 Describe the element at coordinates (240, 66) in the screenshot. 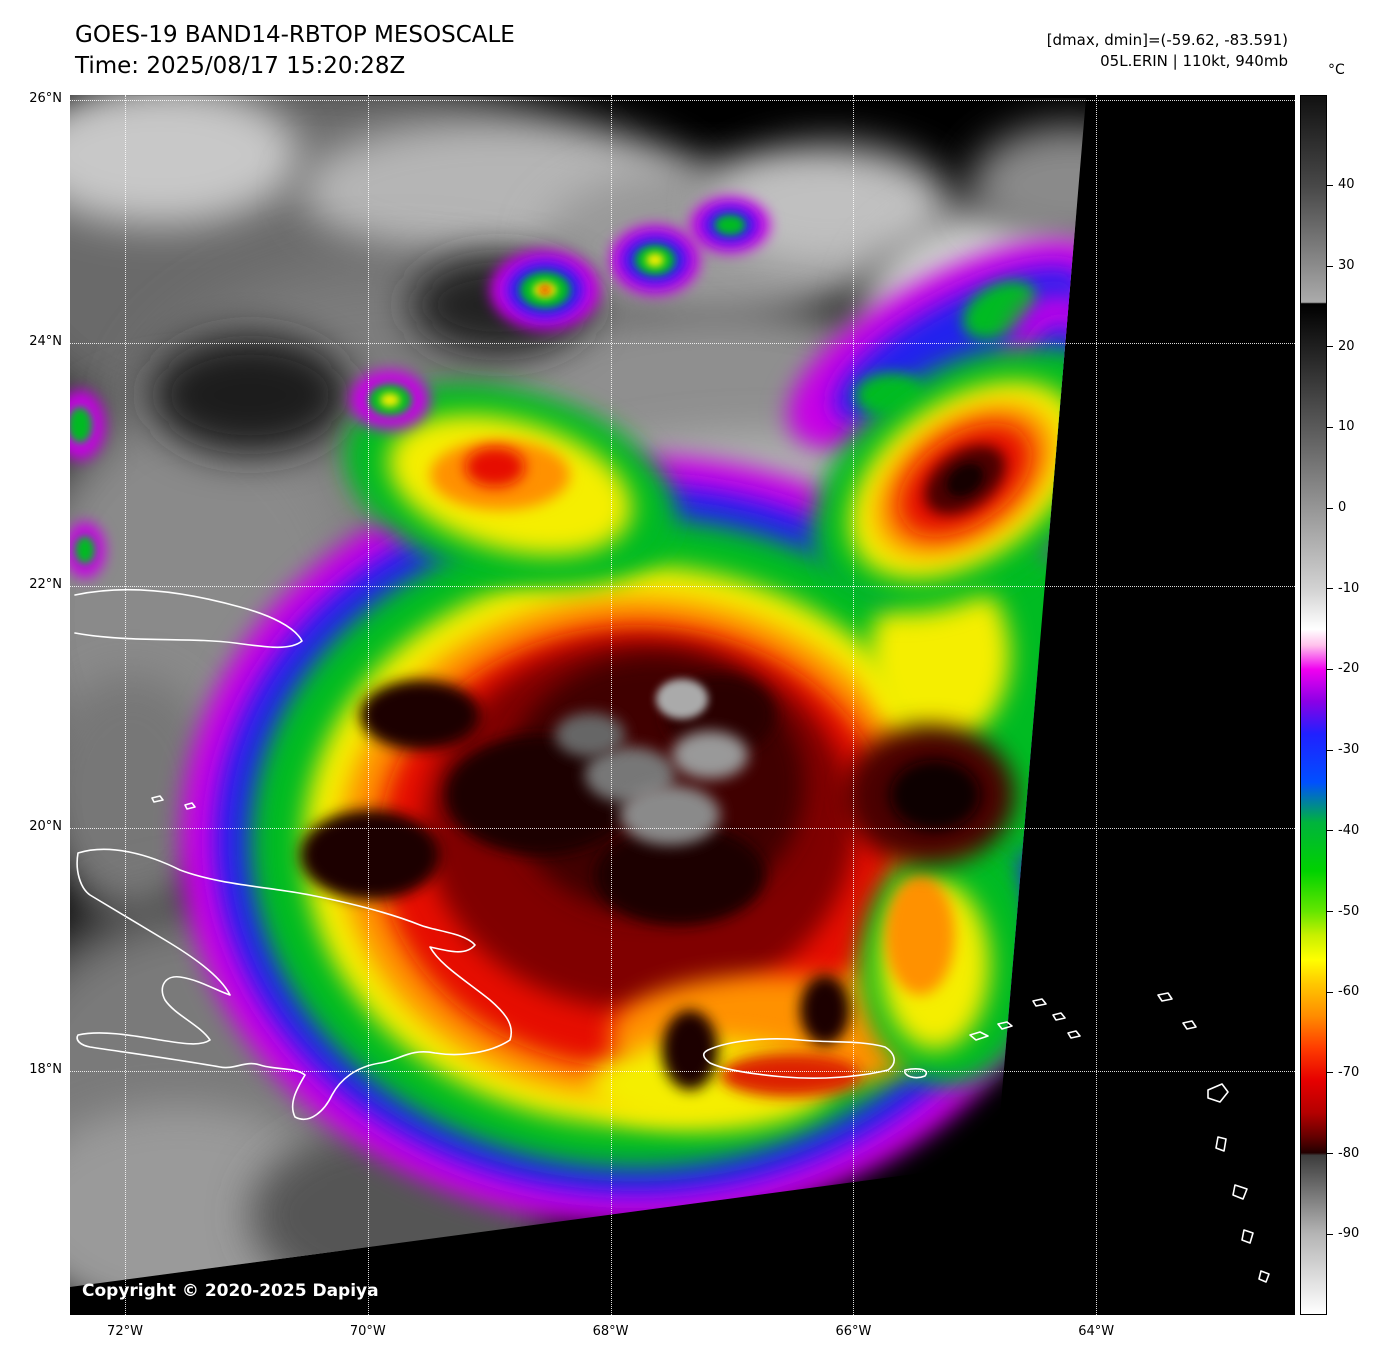

I see `timestamp-label: Time: 2025/08/17 15:20:28Z` at that location.